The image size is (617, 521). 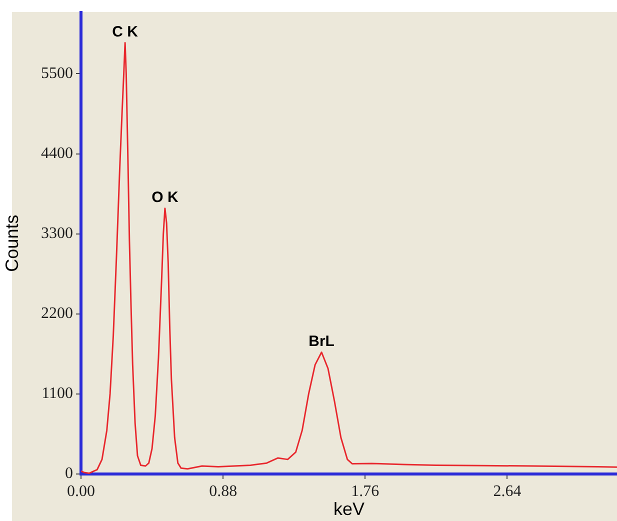 I want to click on y-tick-label: 5500, so click(x=57, y=73).